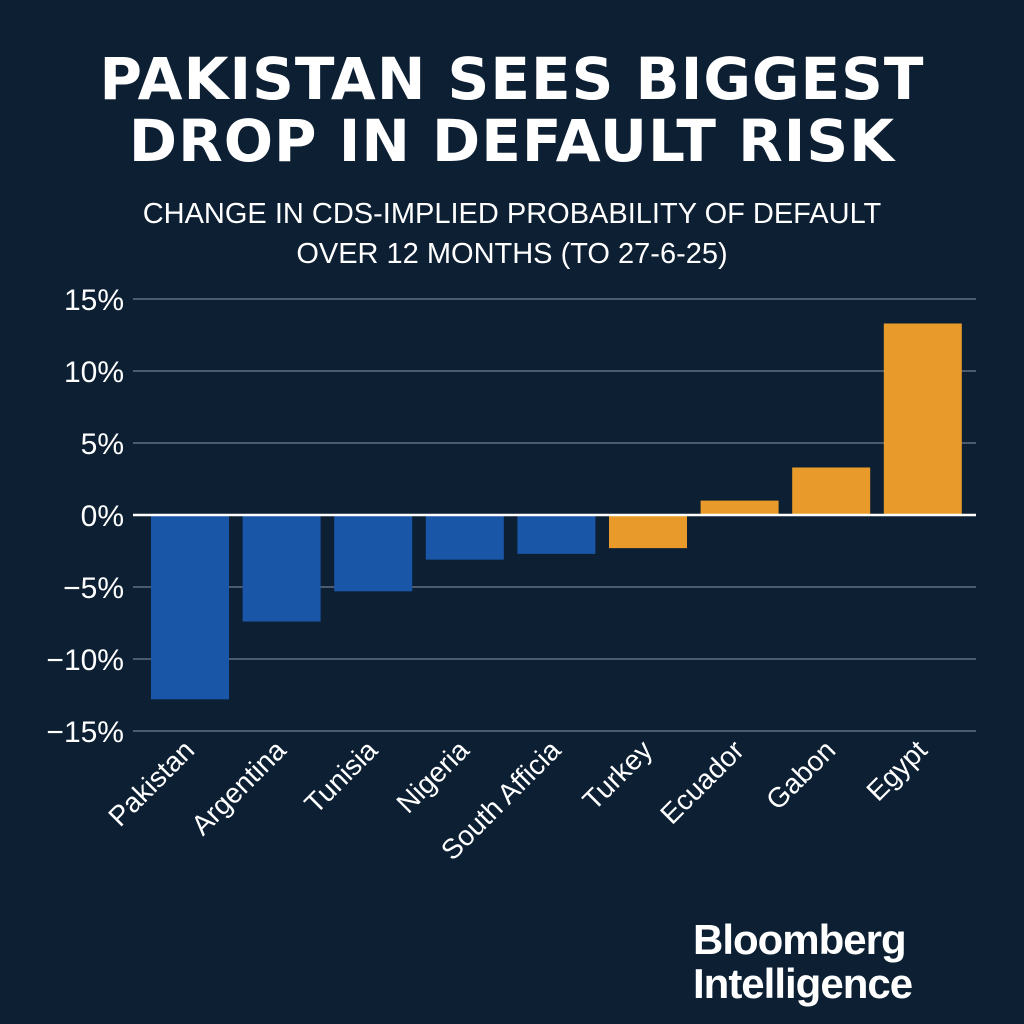 This screenshot has width=1024, height=1024. Describe the element at coordinates (896, 770) in the screenshot. I see `x-tick-label: Egypt` at that location.